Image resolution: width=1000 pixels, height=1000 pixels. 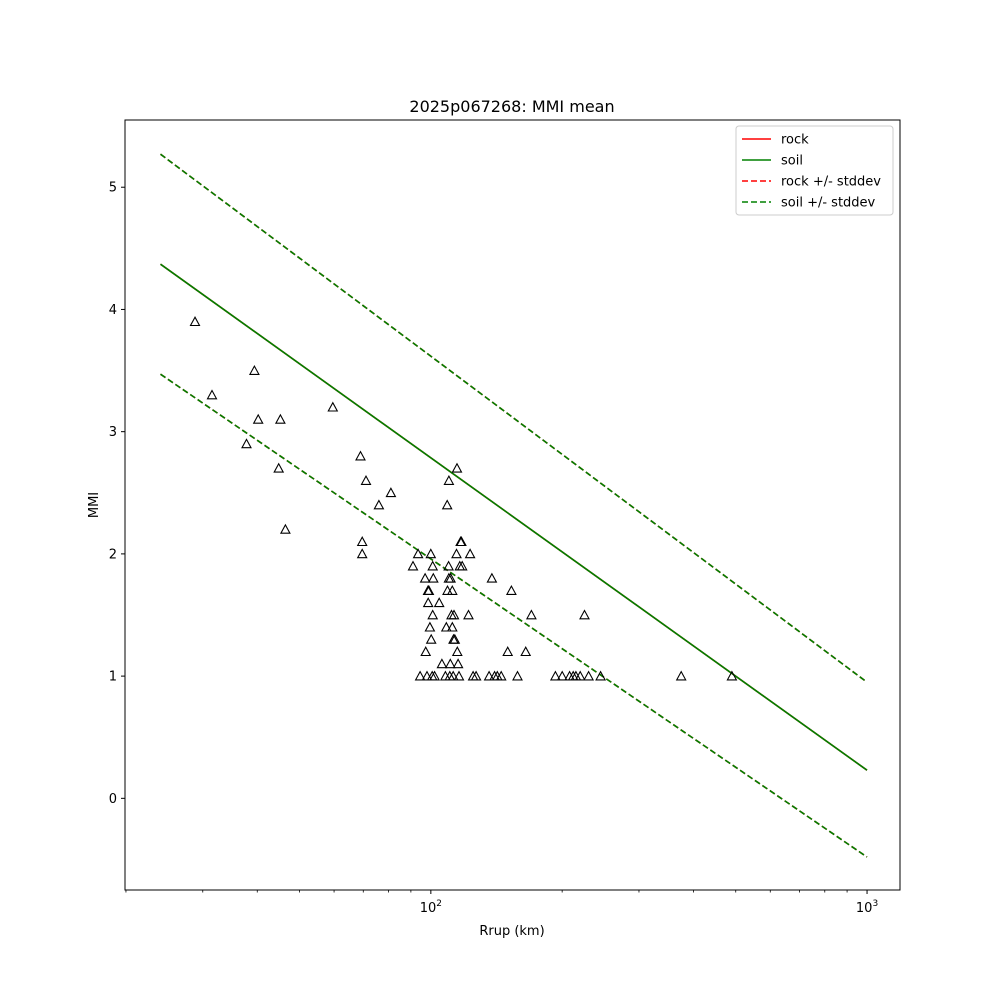 What do you see at coordinates (94, 505) in the screenshot?
I see `y-axis-label: MMI` at bounding box center [94, 505].